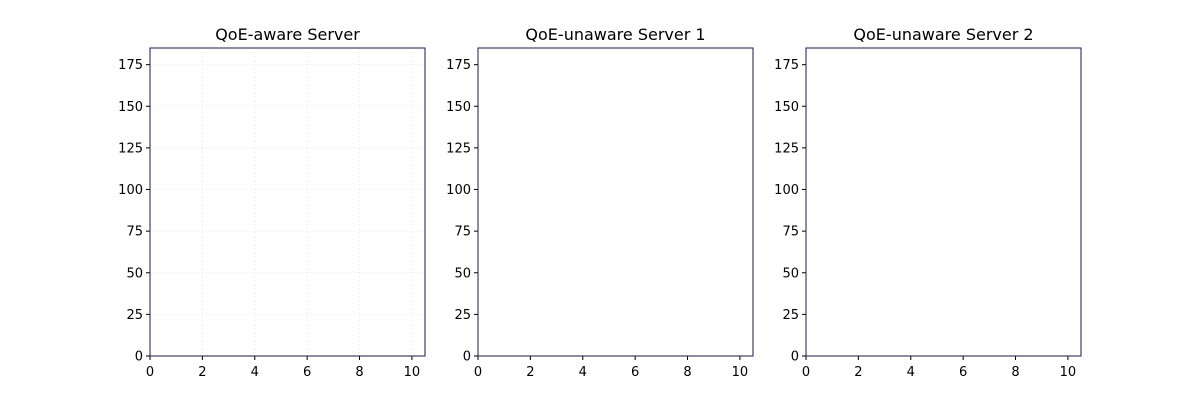 Image resolution: width=1200 pixels, height=400 pixels. What do you see at coordinates (287, 34) in the screenshot?
I see `panel-title: QoE-aware Server` at bounding box center [287, 34].